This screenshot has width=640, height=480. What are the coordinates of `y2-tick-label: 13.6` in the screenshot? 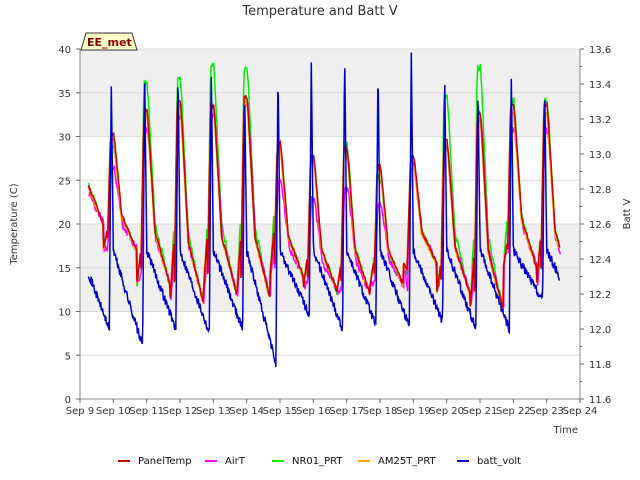 It's located at (600, 50).